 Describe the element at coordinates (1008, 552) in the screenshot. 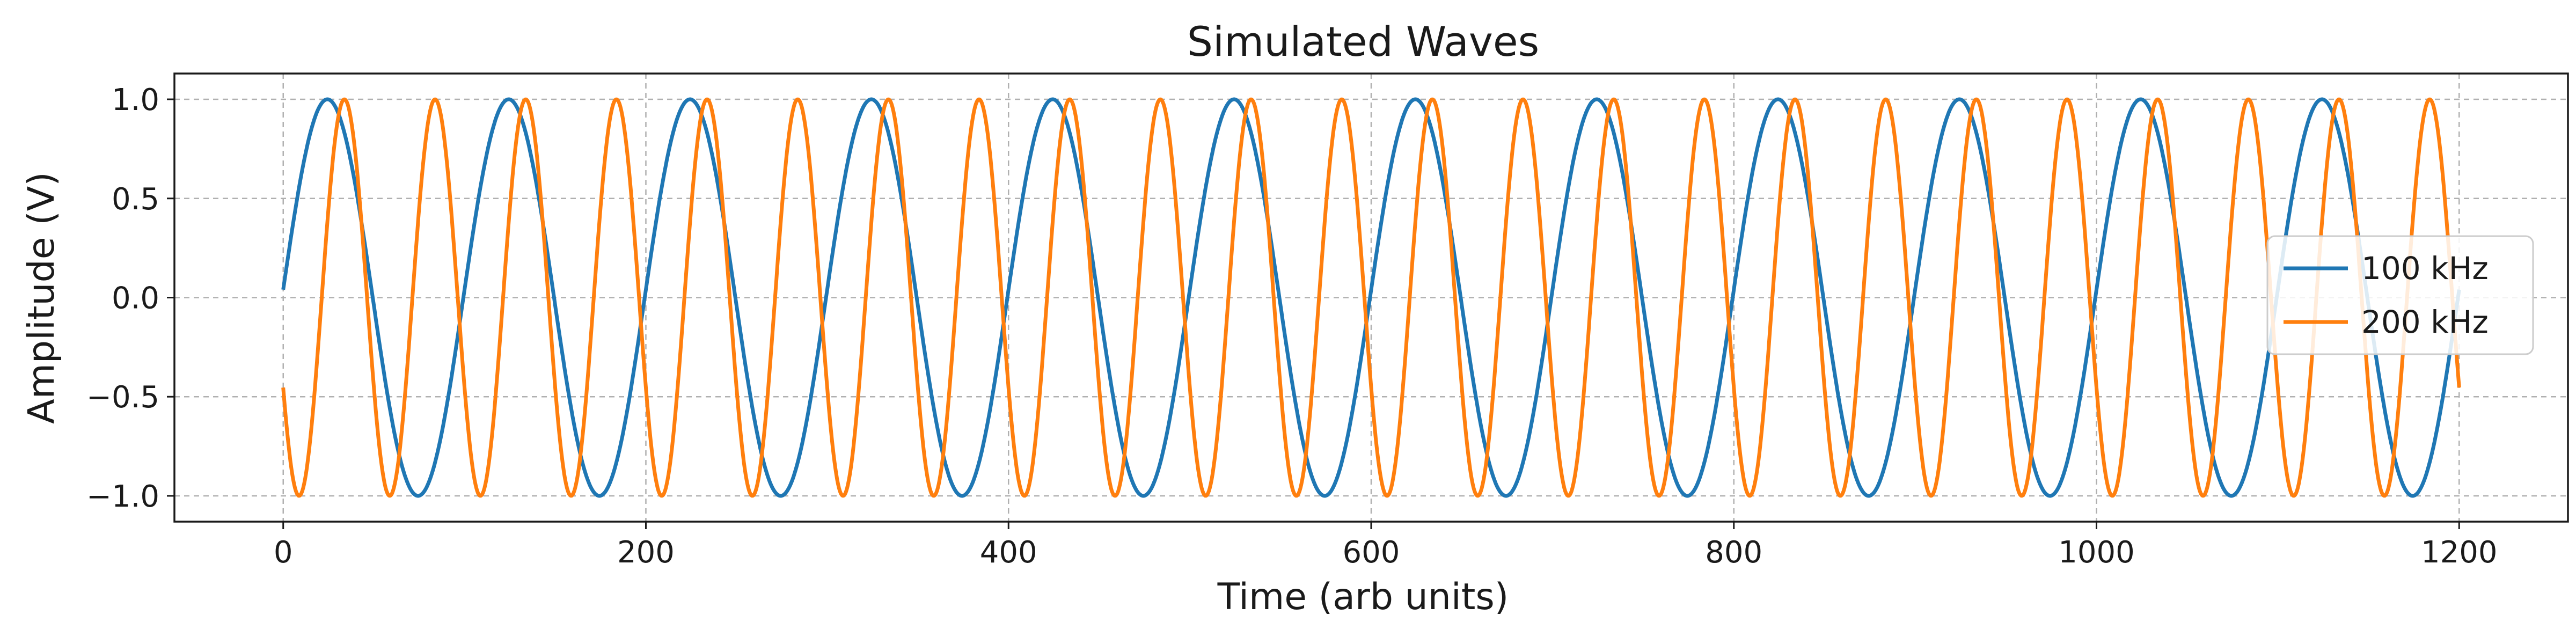

I see `x-tick-label: 400` at that location.